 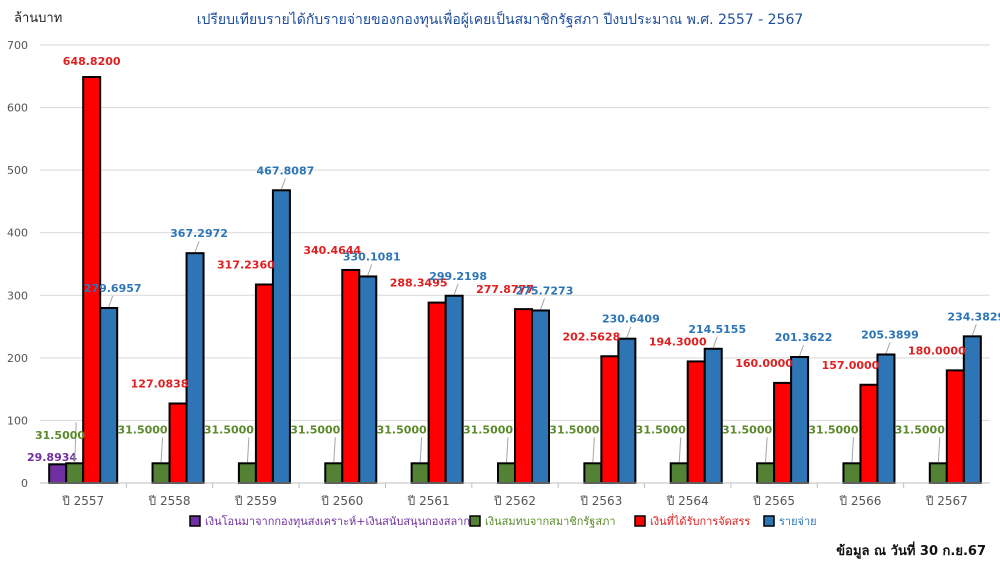 What do you see at coordinates (591, 336) in the screenshot?
I see `data-label: 202.5628` at bounding box center [591, 336].